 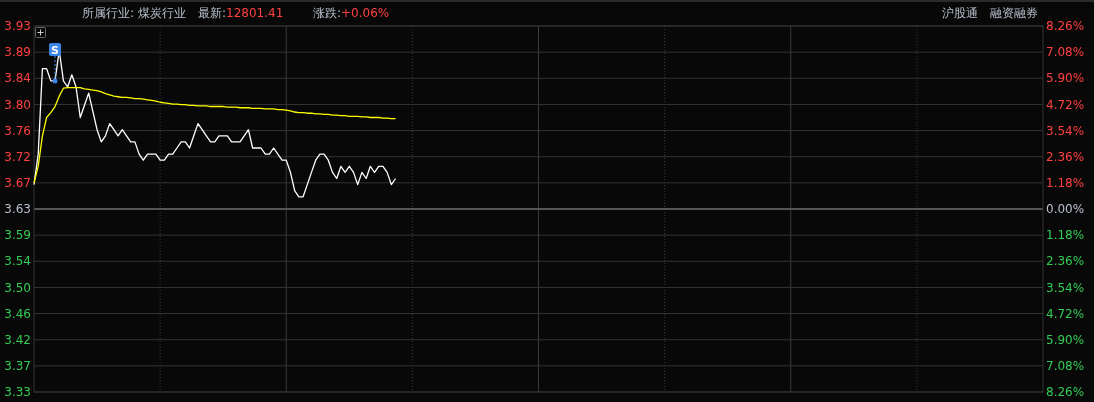 What do you see at coordinates (17, 287) in the screenshot?
I see `y-tick-label: 3.50` at bounding box center [17, 287].